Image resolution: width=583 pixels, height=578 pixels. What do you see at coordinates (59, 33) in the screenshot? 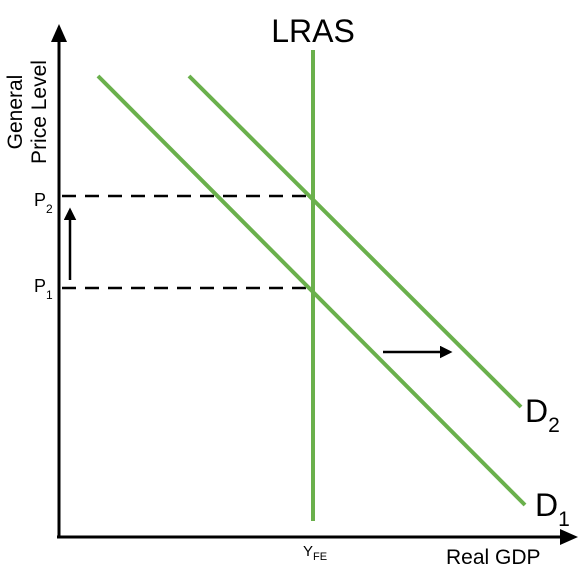
I see `y-axis-arrowhead` at bounding box center [59, 33].